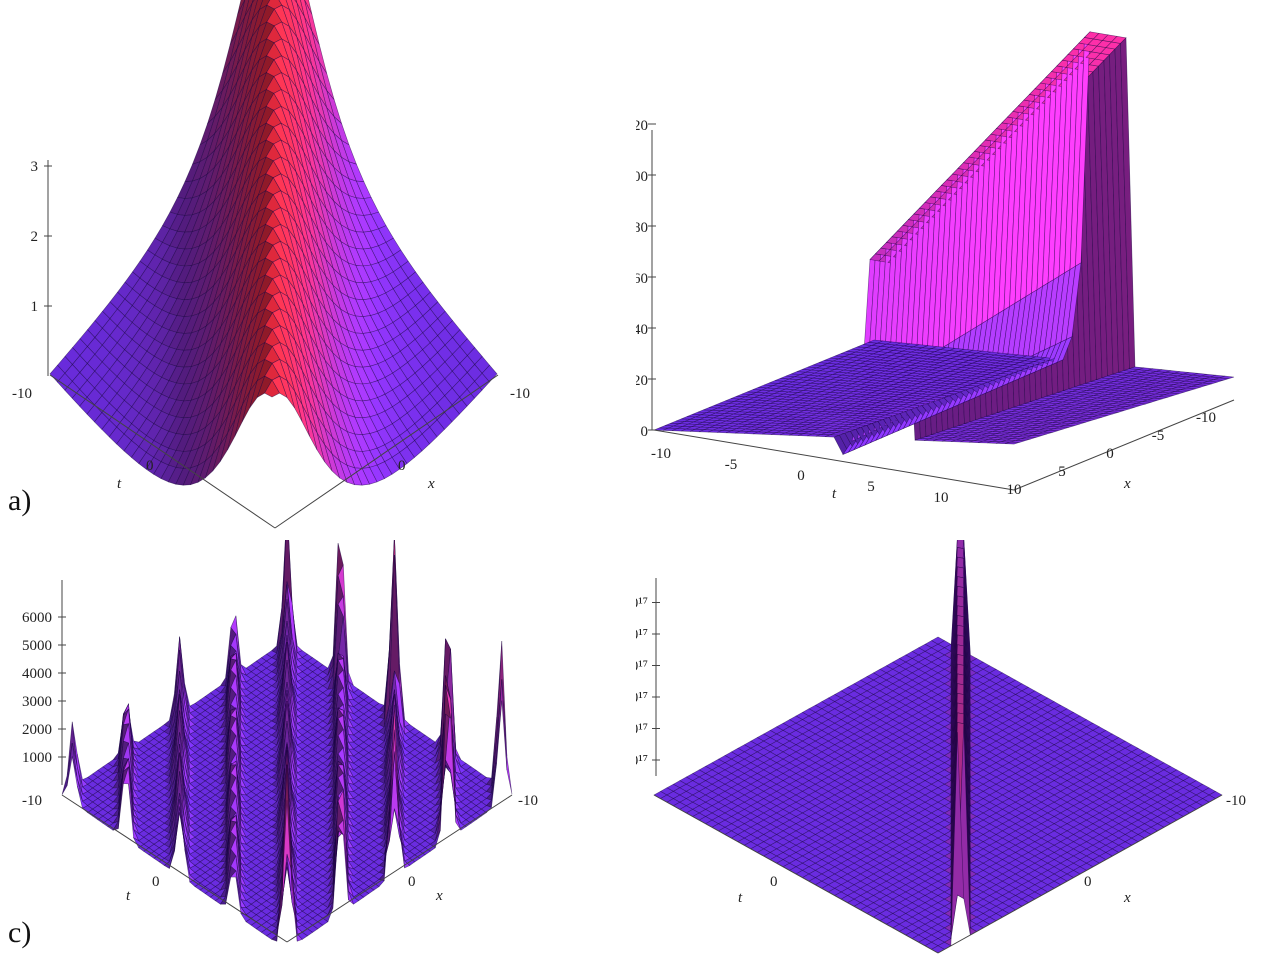 Image resolution: width=1273 pixels, height=957 pixels. I want to click on panel-label-c: c), so click(19, 932).